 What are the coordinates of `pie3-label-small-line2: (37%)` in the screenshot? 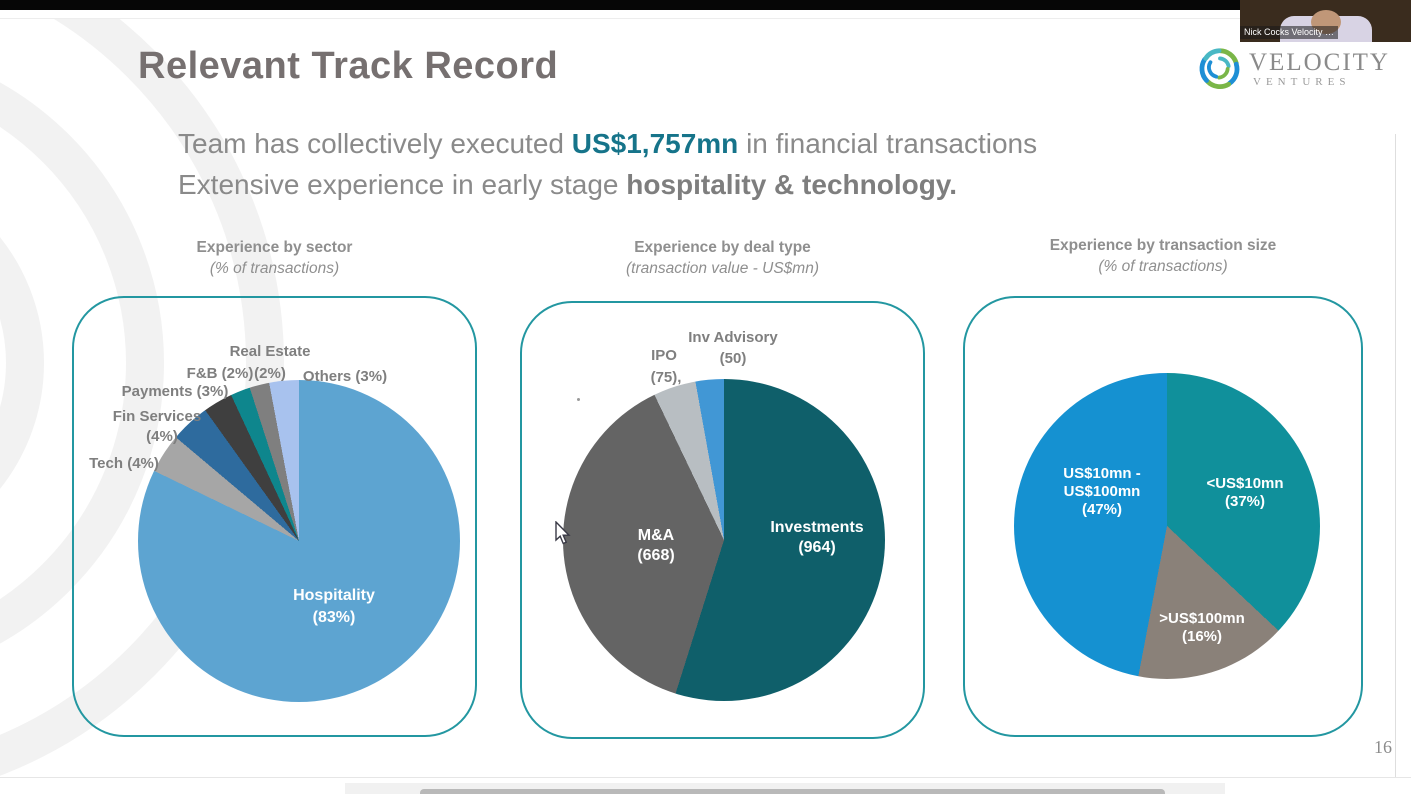 It's located at (1245, 501).